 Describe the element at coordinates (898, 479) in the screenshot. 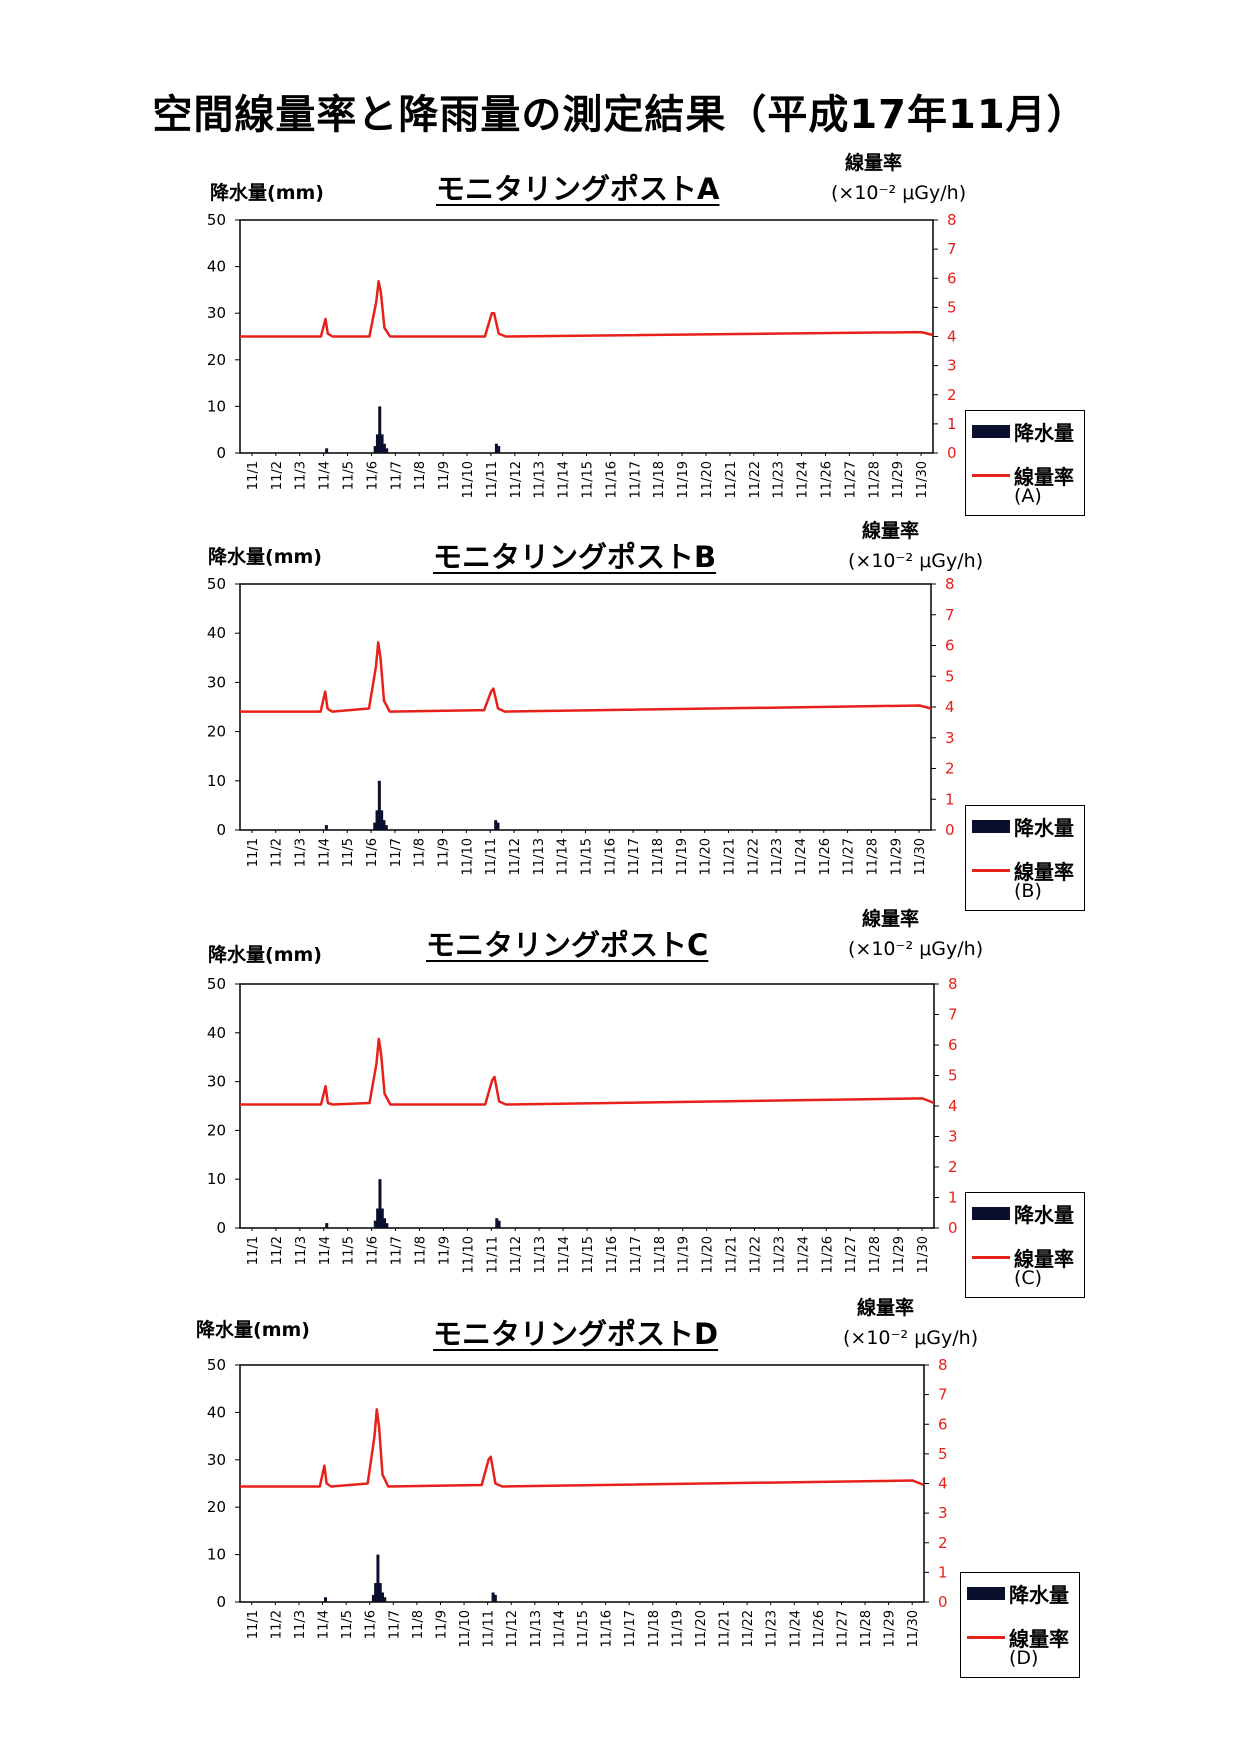

I see `x-tick-label: 11/29` at that location.